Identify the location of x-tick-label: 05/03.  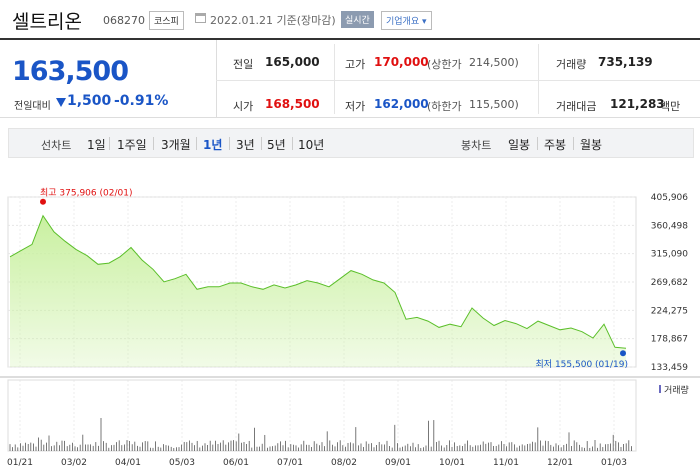
(182, 463).